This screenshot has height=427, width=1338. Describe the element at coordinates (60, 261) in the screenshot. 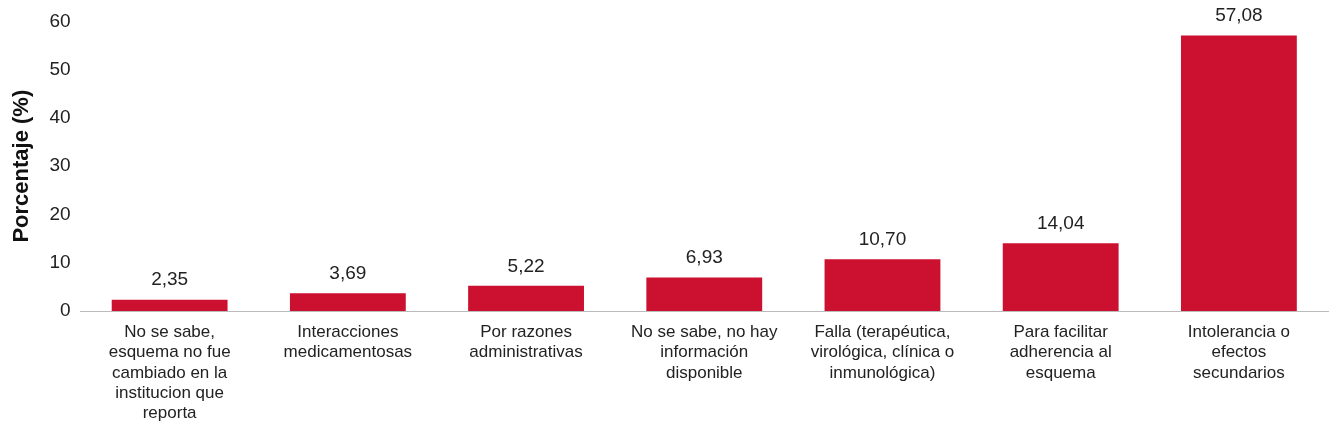

I see `y-tick-label: 10` at that location.